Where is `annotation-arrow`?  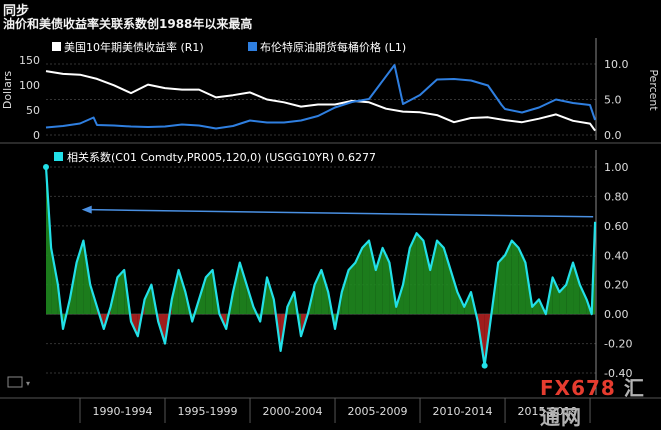 annotation-arrow is located at coordinates (337, 211).